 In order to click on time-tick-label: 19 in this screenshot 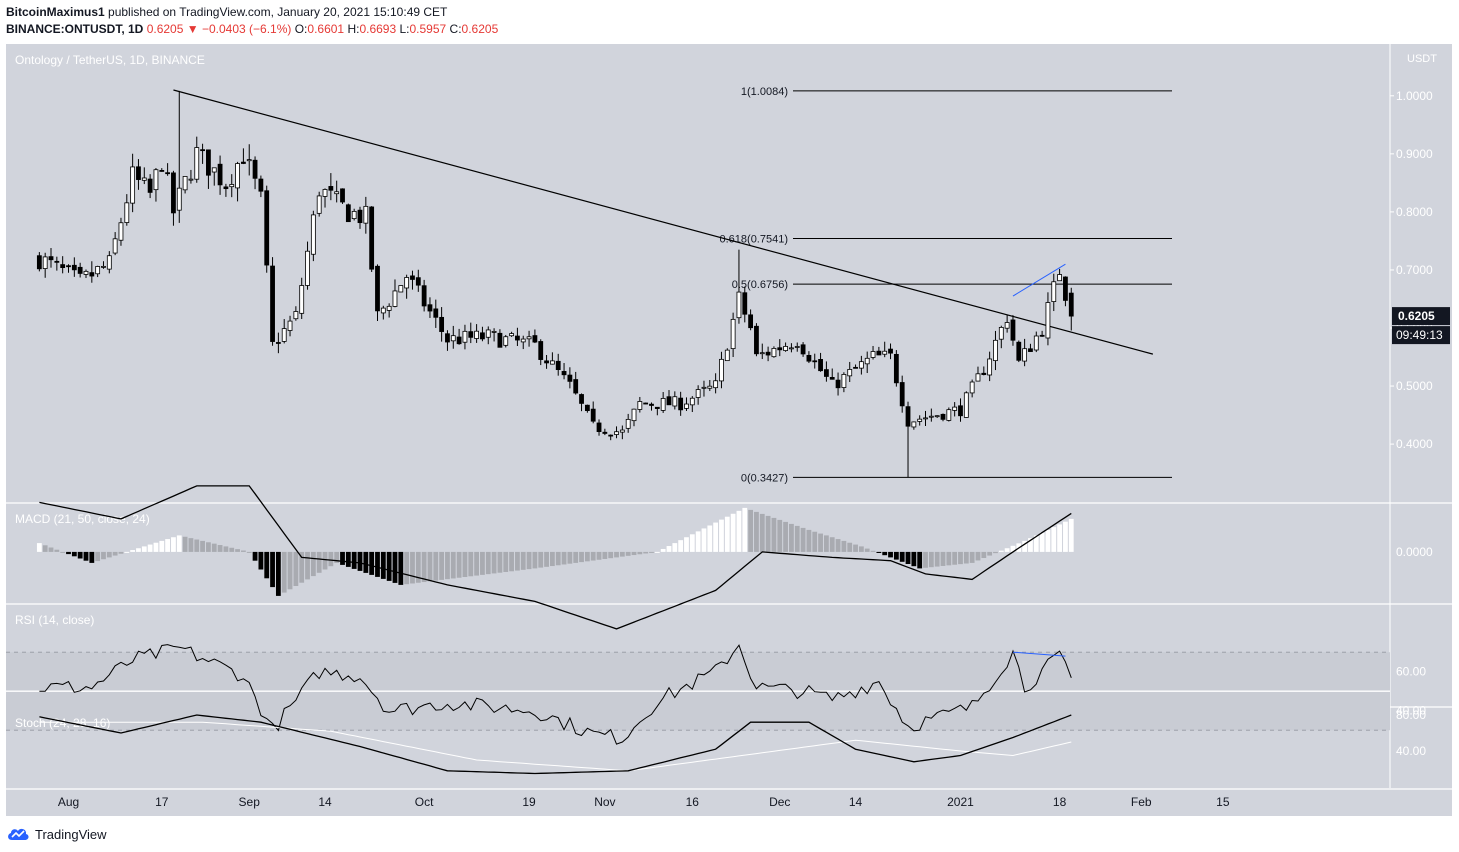, I will do `click(529, 802)`.